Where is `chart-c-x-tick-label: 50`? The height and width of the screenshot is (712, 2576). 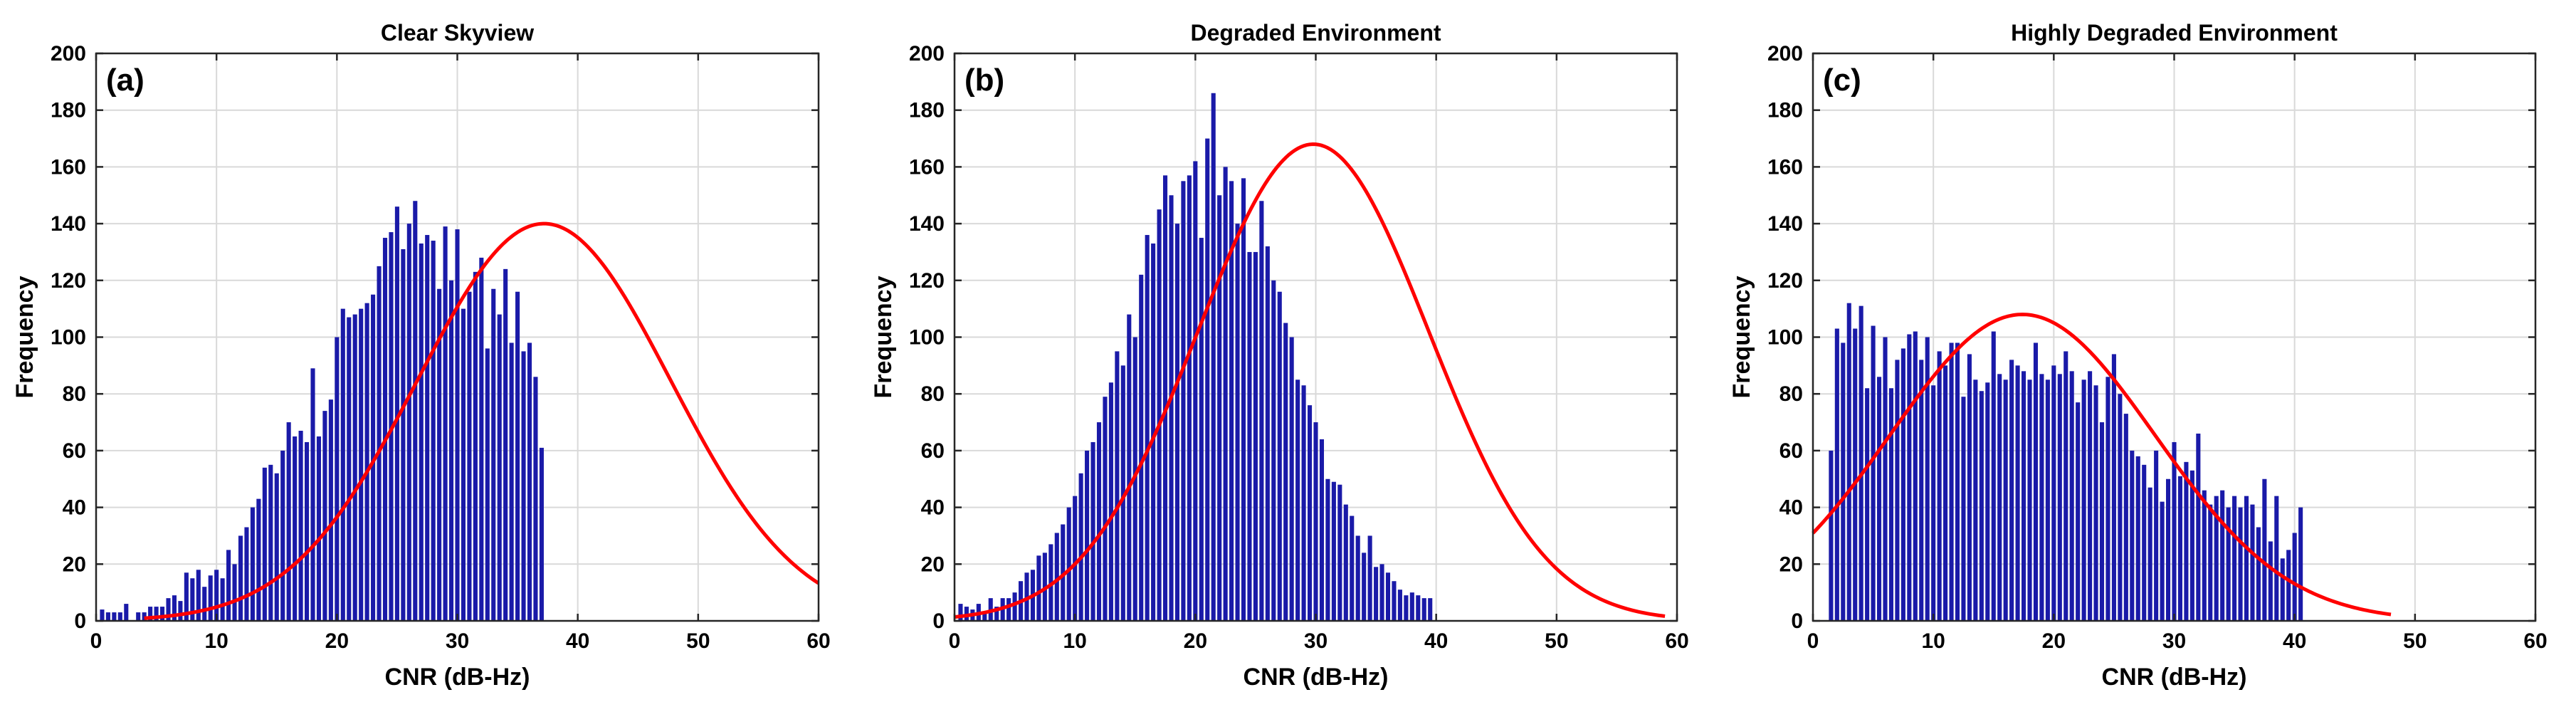
chart-c-x-tick-label: 50 is located at coordinates (2415, 641).